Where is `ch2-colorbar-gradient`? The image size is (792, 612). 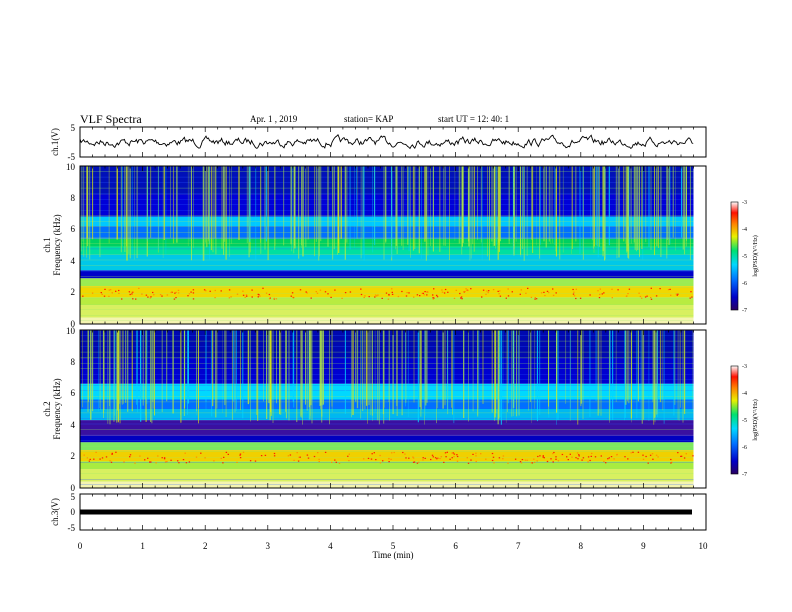
ch2-colorbar-gradient is located at coordinates (734, 420).